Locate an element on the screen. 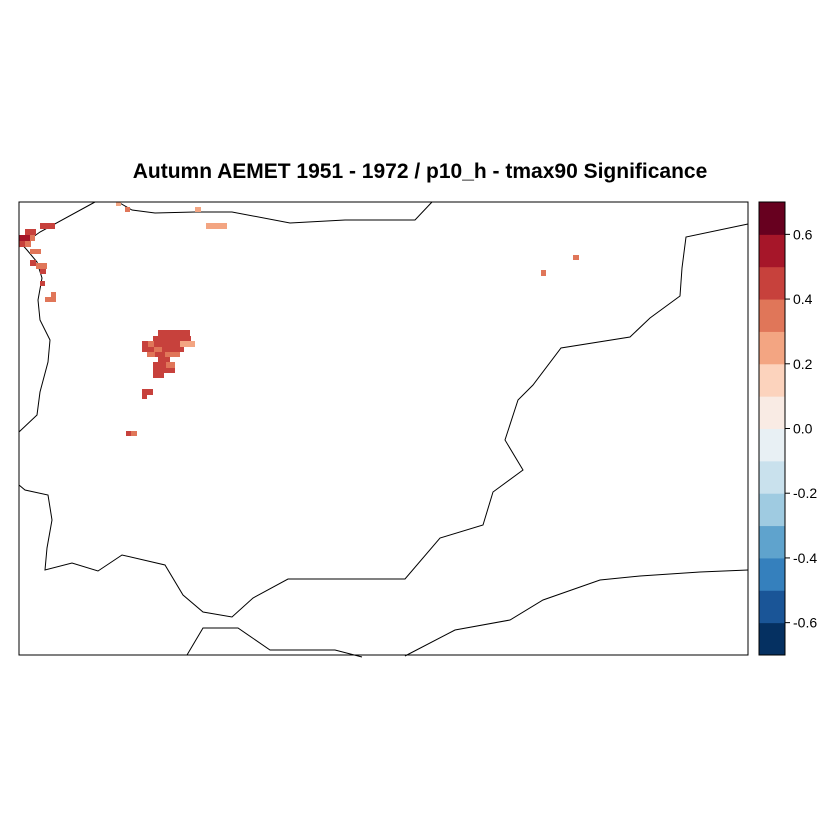 Image resolution: width=840 pixels, height=840 pixels. colorbar-tick-label: -0.6 is located at coordinates (805, 623).